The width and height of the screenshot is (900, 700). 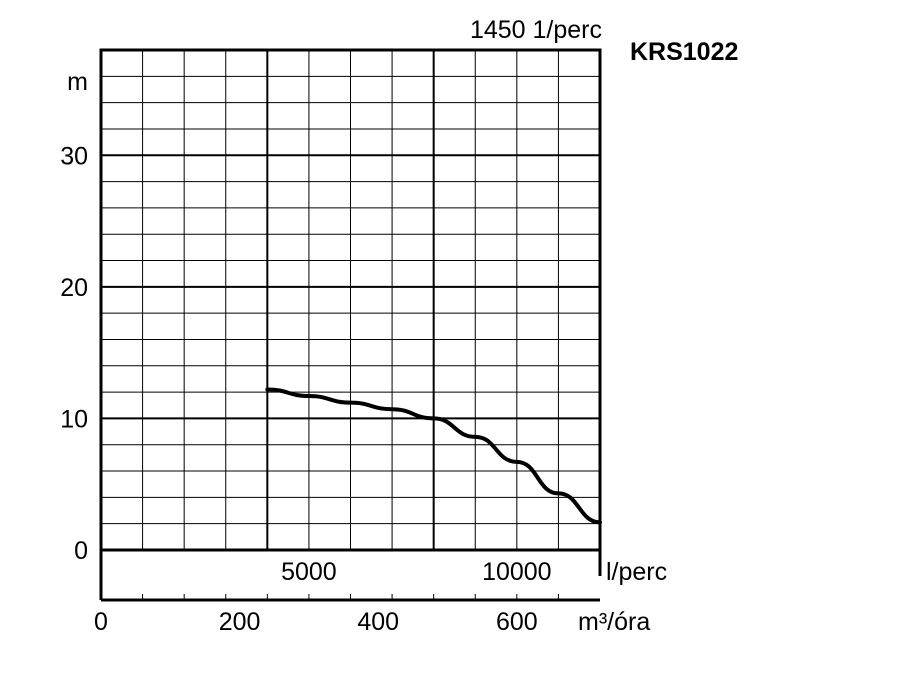 What do you see at coordinates (77, 82) in the screenshot?
I see `y-axis-label: m` at bounding box center [77, 82].